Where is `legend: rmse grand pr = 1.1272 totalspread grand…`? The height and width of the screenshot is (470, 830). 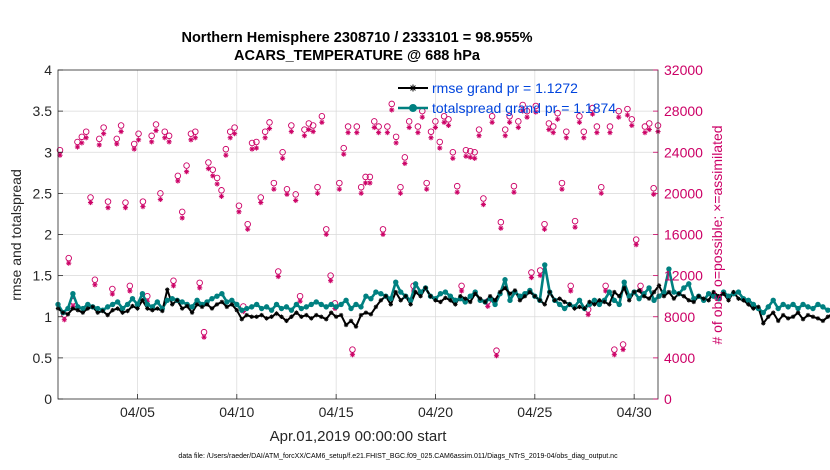
legend: rmse grand pr = 1.1272 totalspread grand… is located at coordinates (507, 98).